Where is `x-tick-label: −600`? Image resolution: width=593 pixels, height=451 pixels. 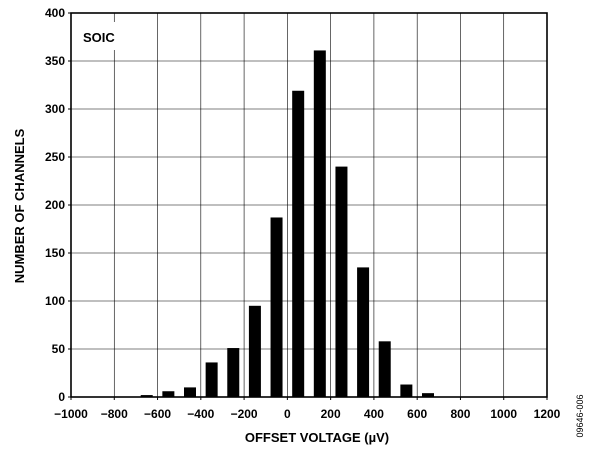 x-tick-label: −600 is located at coordinates (157, 414).